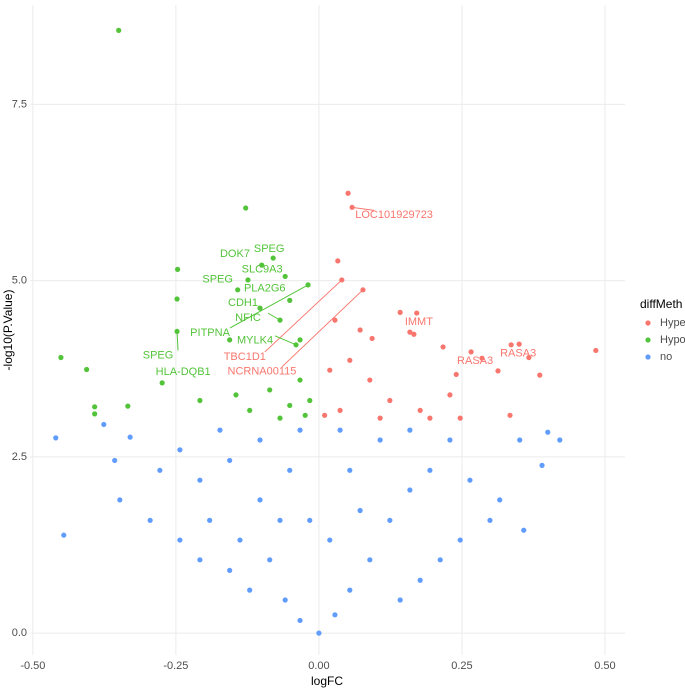 The height and width of the screenshot is (690, 685). I want to click on gene-label: PLA2G6, so click(265, 288).